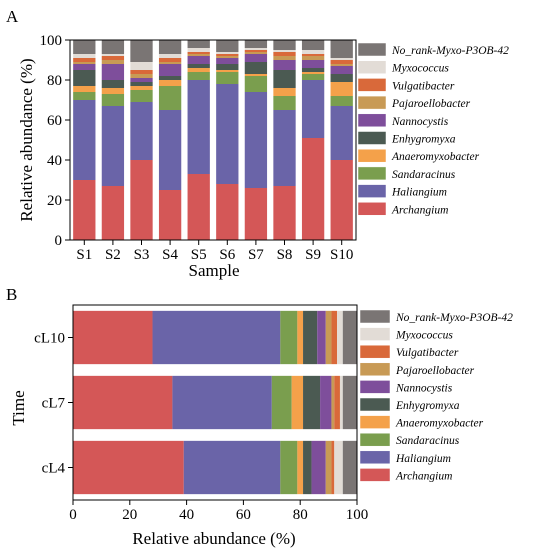  What do you see at coordinates (142, 255) in the screenshot?
I see `x-tick-label-s3: S3` at bounding box center [142, 255].